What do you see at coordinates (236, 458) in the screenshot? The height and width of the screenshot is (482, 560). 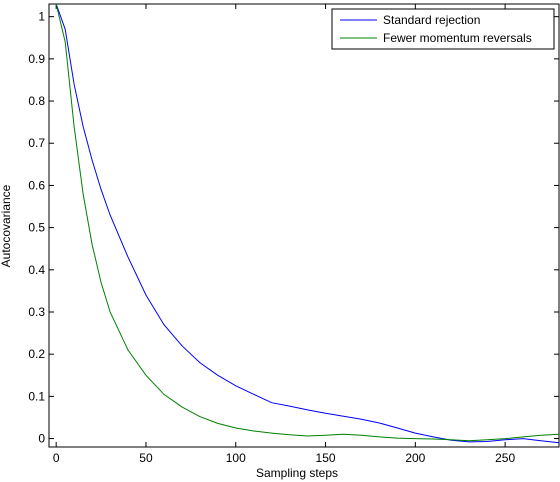 I see `x-tick-label: 100` at bounding box center [236, 458].